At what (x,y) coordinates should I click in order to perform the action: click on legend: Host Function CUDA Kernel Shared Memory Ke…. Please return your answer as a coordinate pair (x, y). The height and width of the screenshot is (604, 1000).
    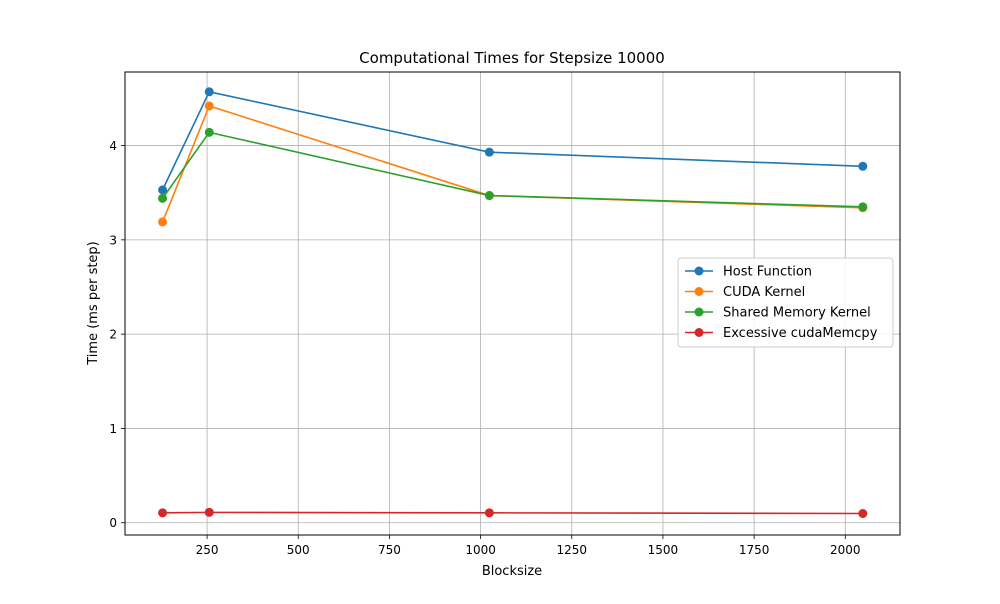
    Looking at the image, I should click on (785, 302).